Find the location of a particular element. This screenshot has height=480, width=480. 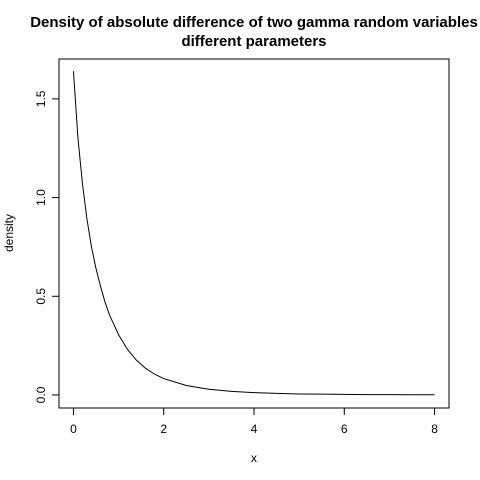

y-axis: 0.0 0.5 1.0 1.5 is located at coordinates (47, 246).